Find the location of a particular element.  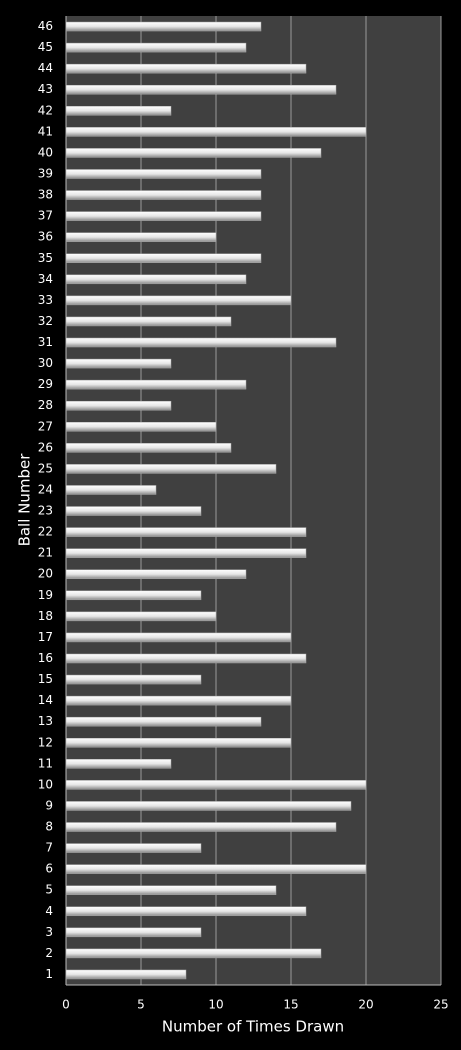

y-tick-label: 40 is located at coordinates (45, 152).